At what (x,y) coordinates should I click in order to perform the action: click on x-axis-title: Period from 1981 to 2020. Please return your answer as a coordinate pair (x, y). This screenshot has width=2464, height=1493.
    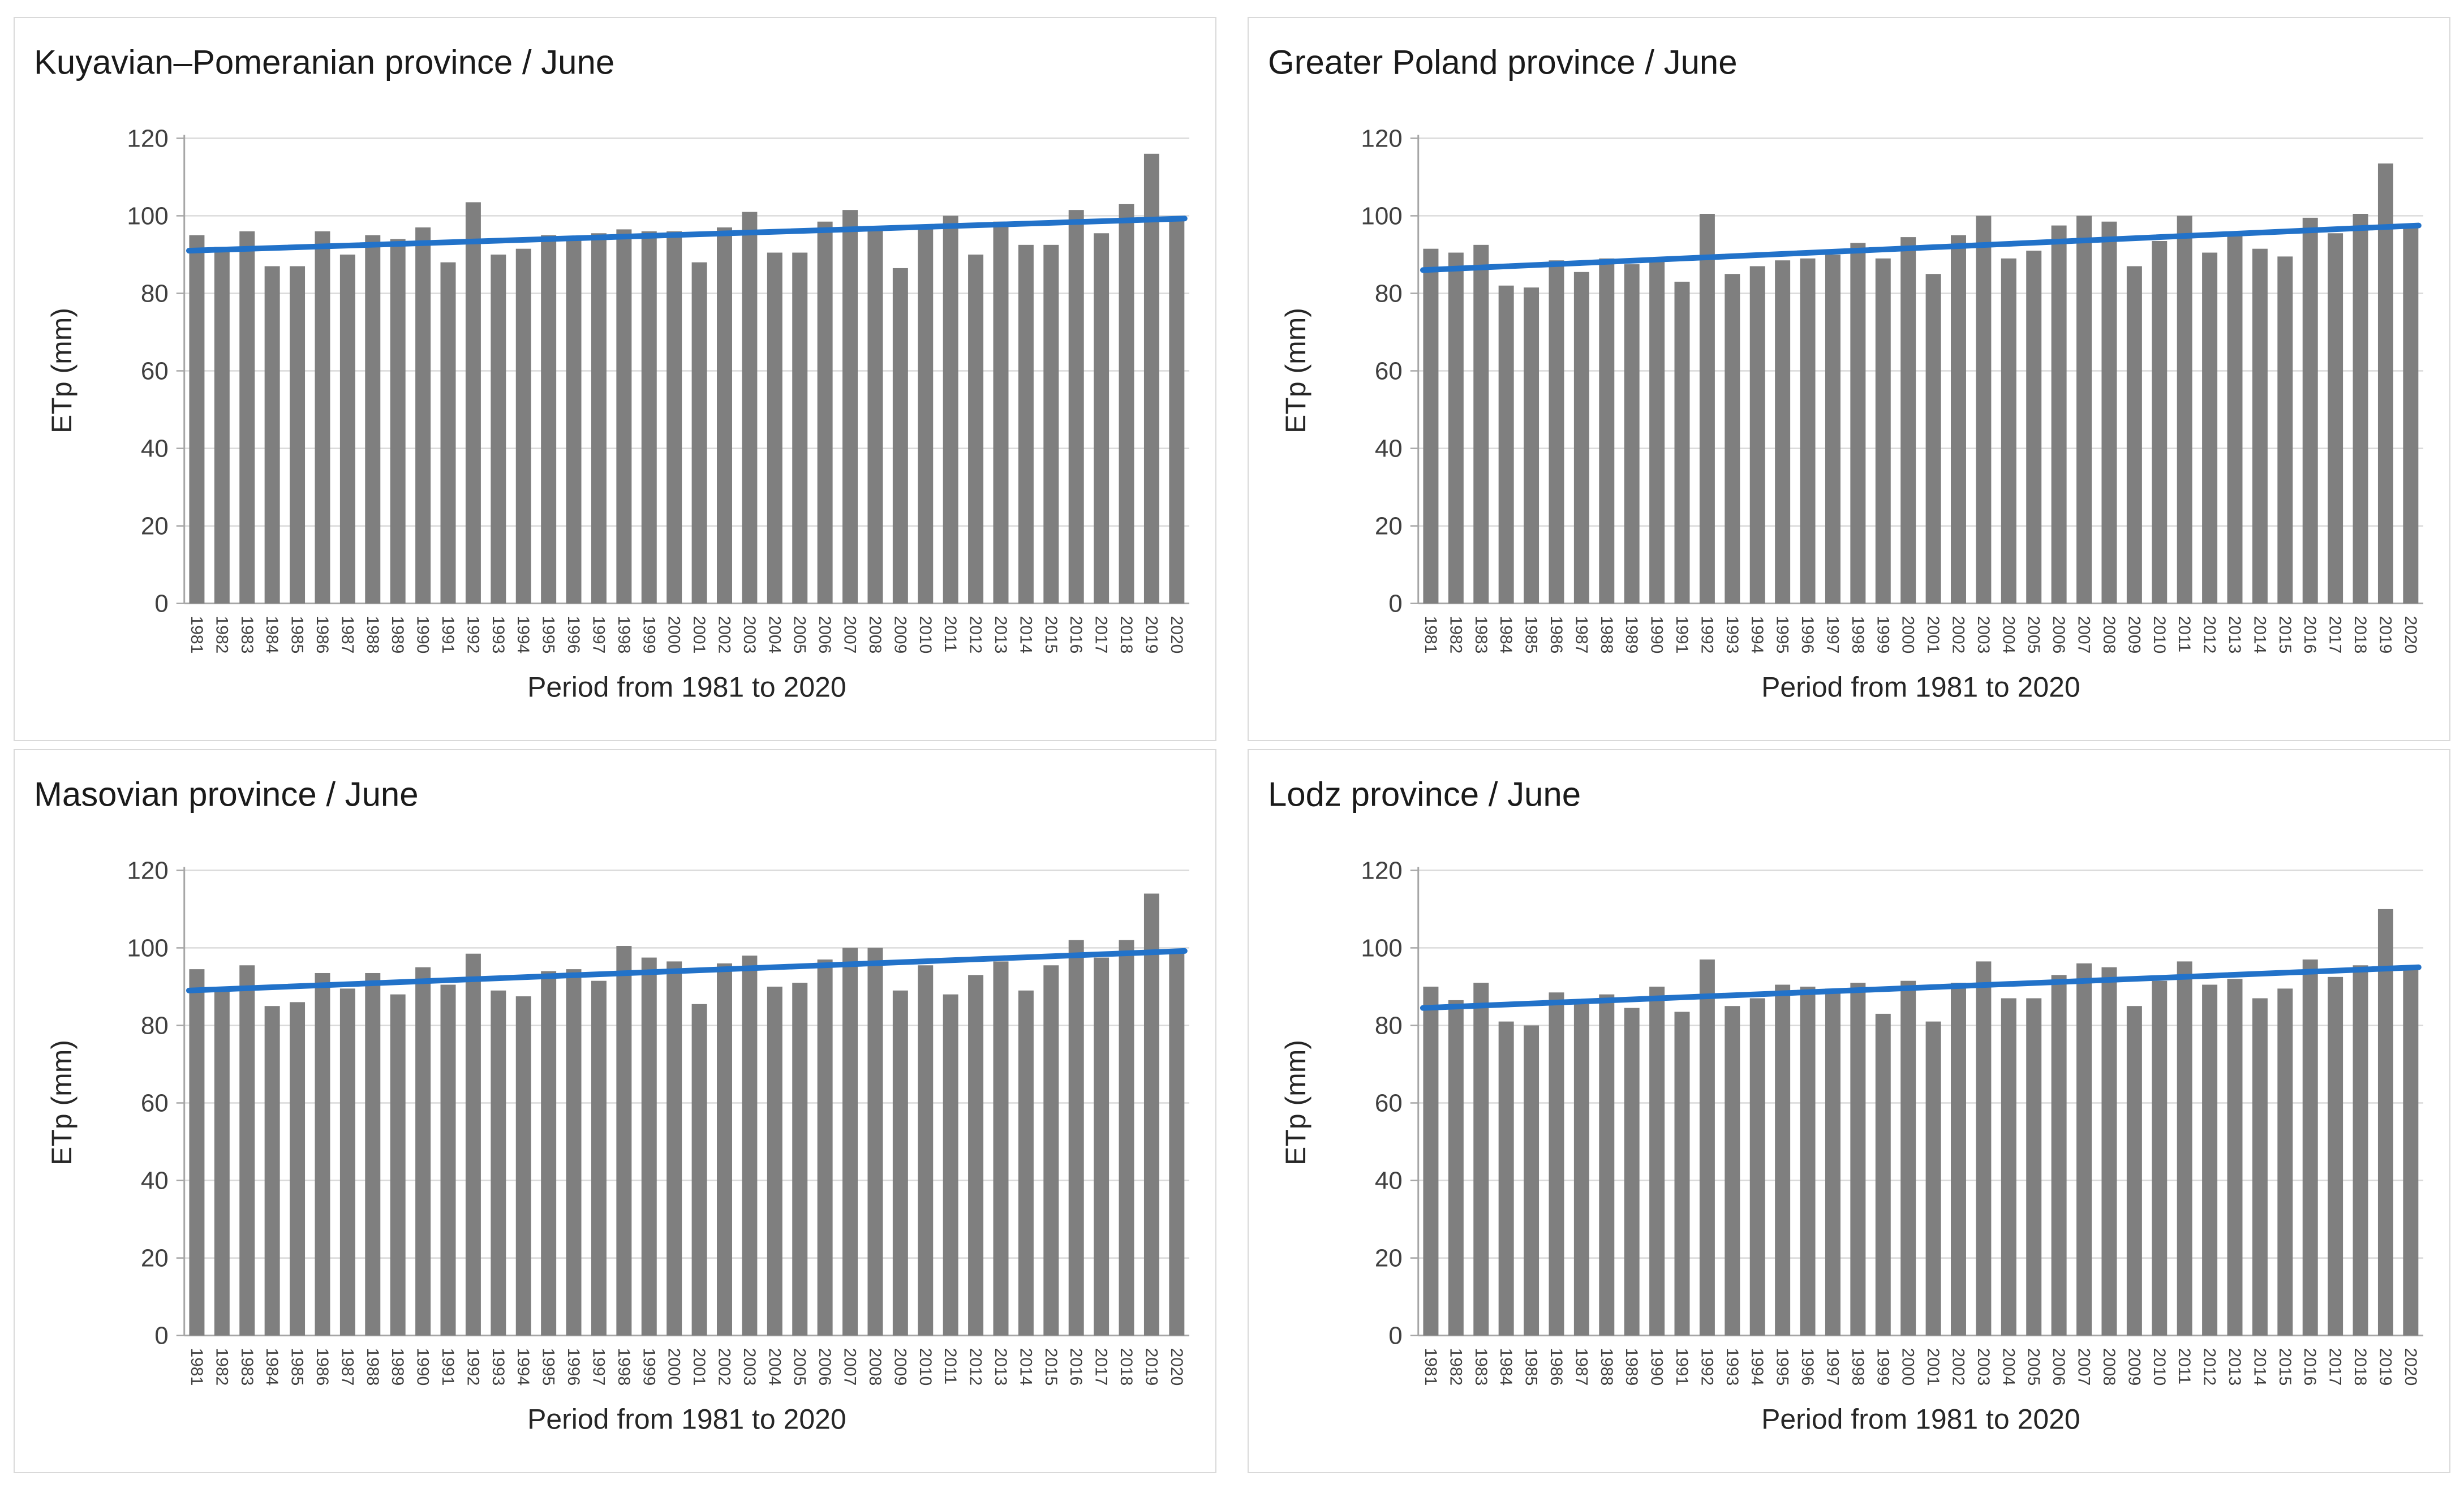
    Looking at the image, I should click on (686, 1419).